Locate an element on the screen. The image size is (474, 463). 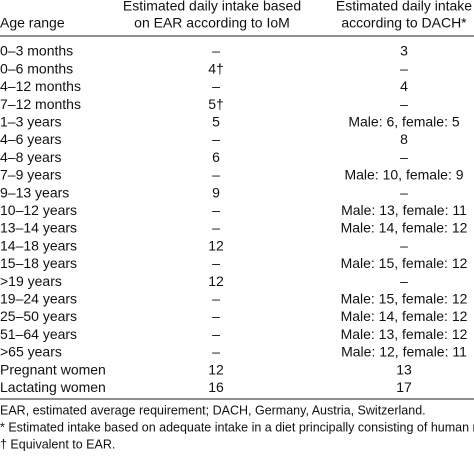
table-cell: 13–14 years is located at coordinates (38, 228).